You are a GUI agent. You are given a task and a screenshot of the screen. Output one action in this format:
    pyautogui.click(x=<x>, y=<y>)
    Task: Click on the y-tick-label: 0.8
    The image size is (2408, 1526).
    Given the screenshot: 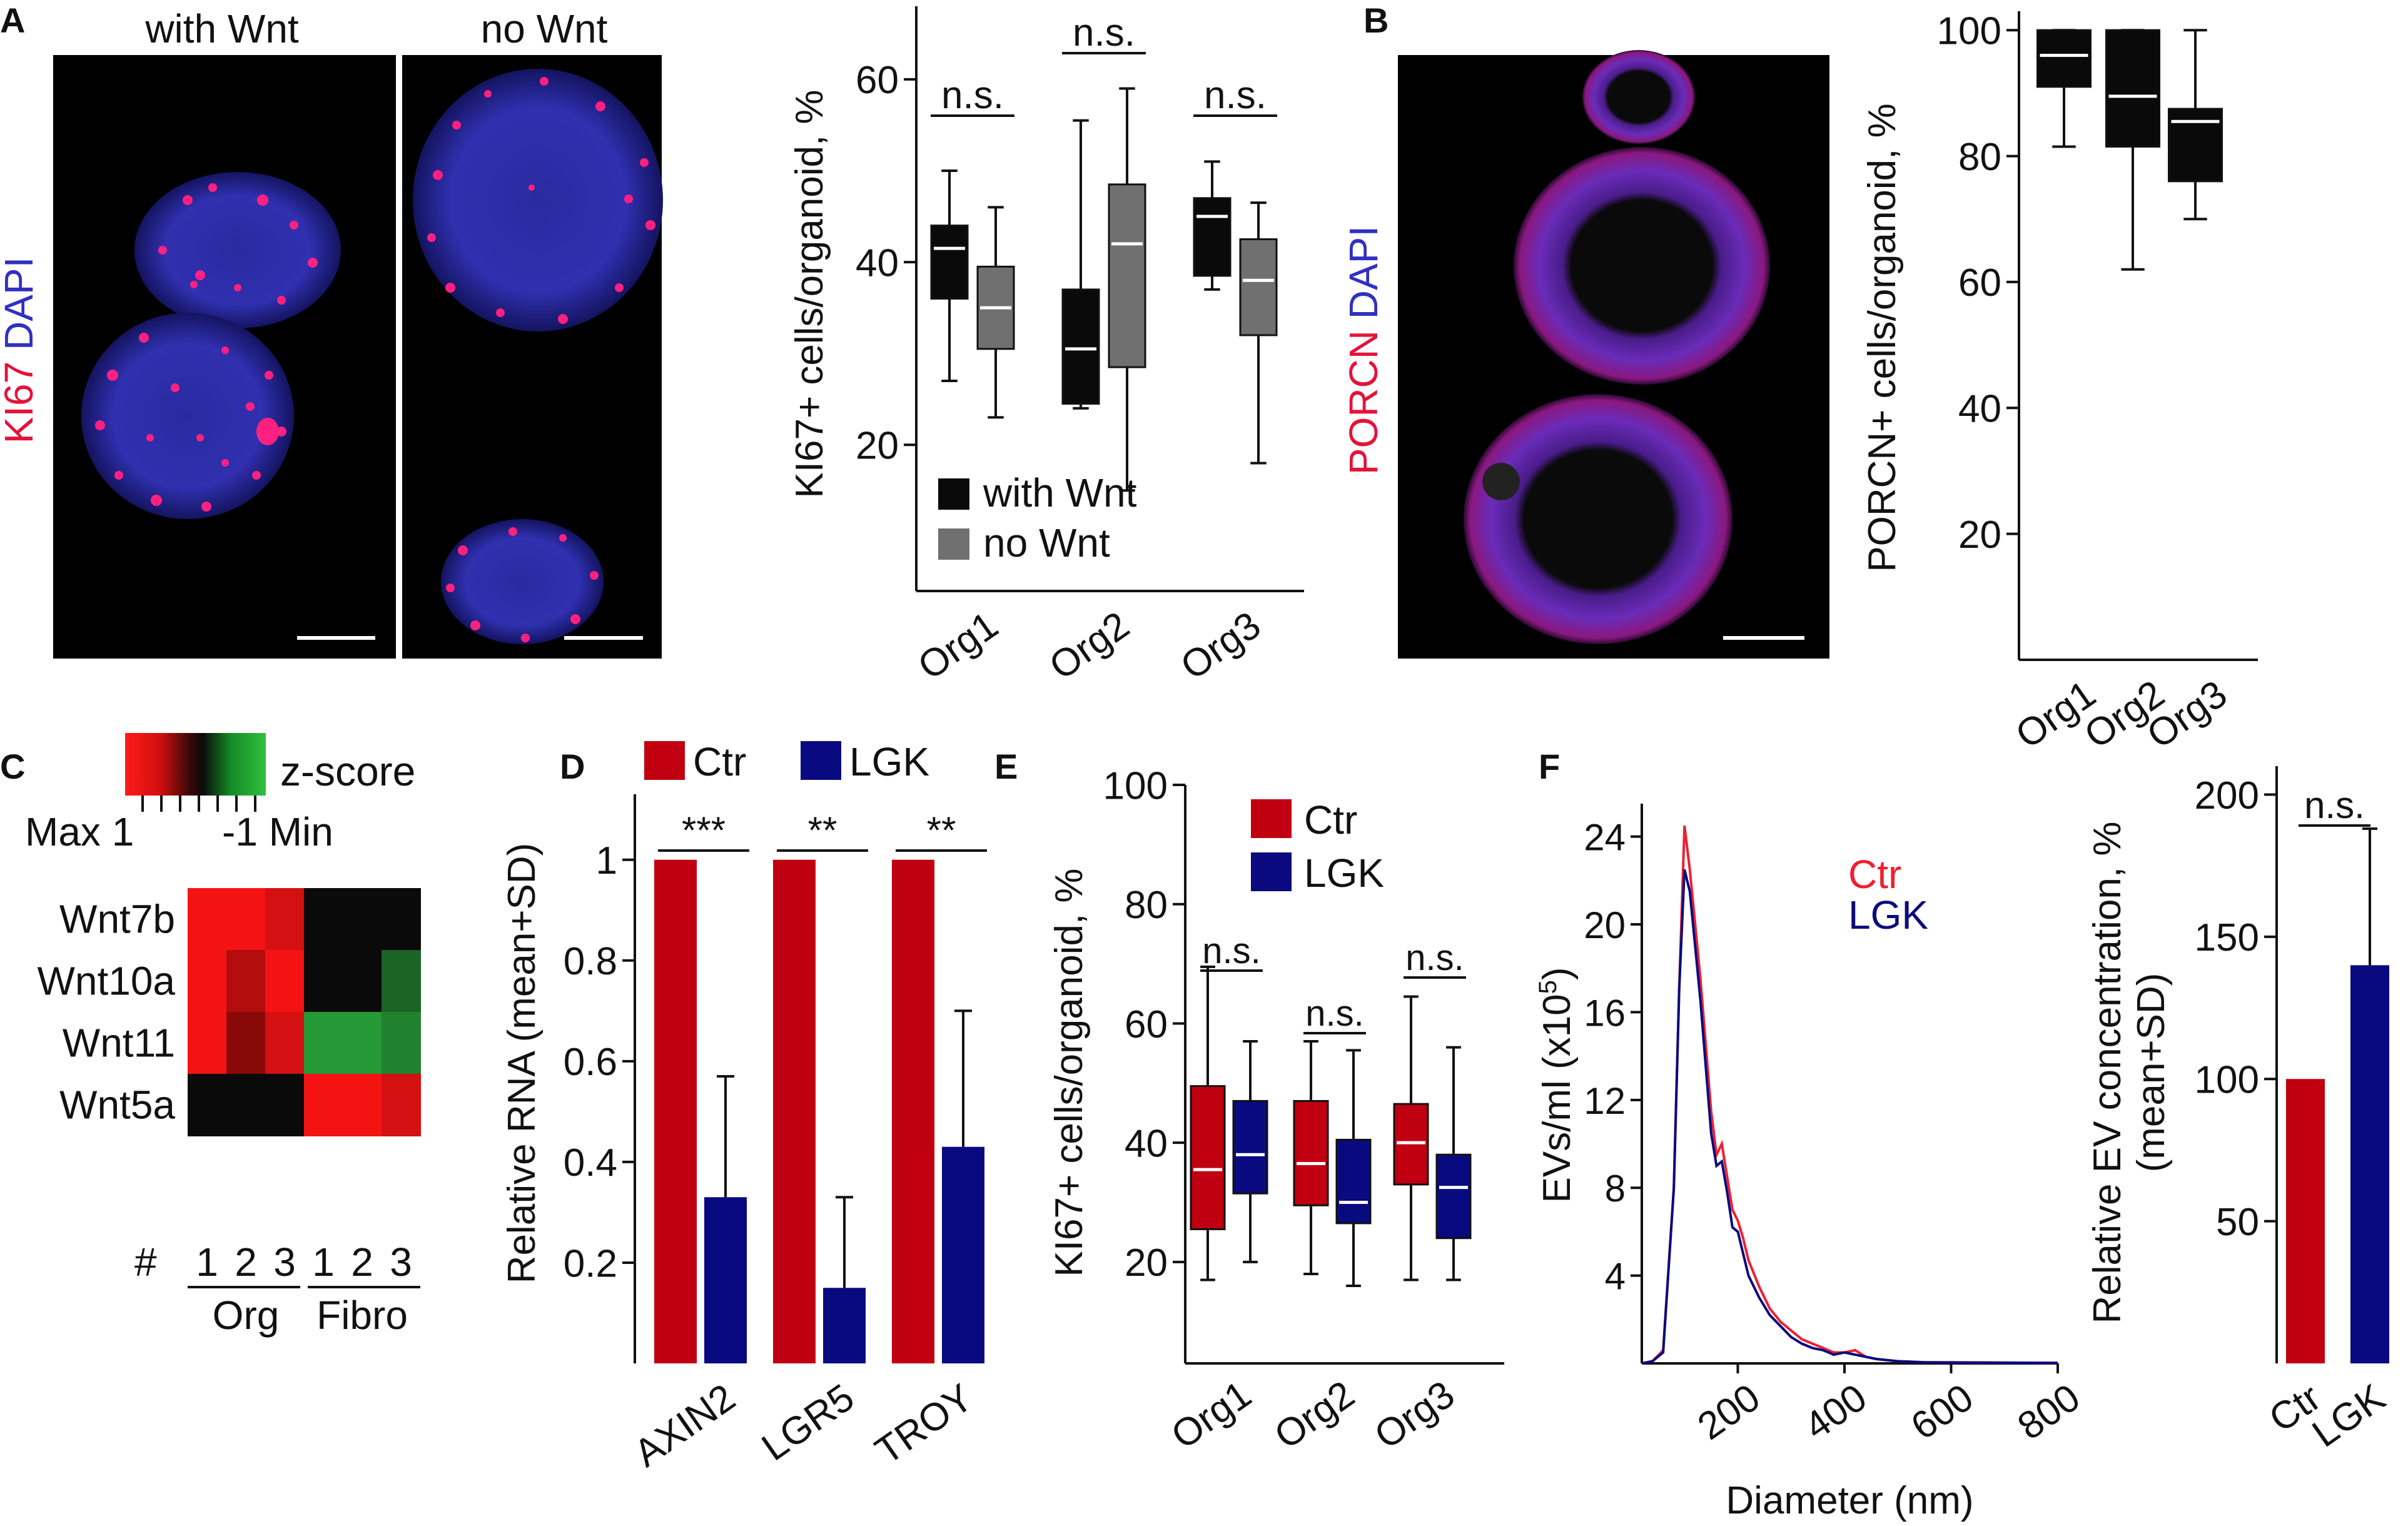 What is the action you would take?
    pyautogui.click(x=590, y=961)
    